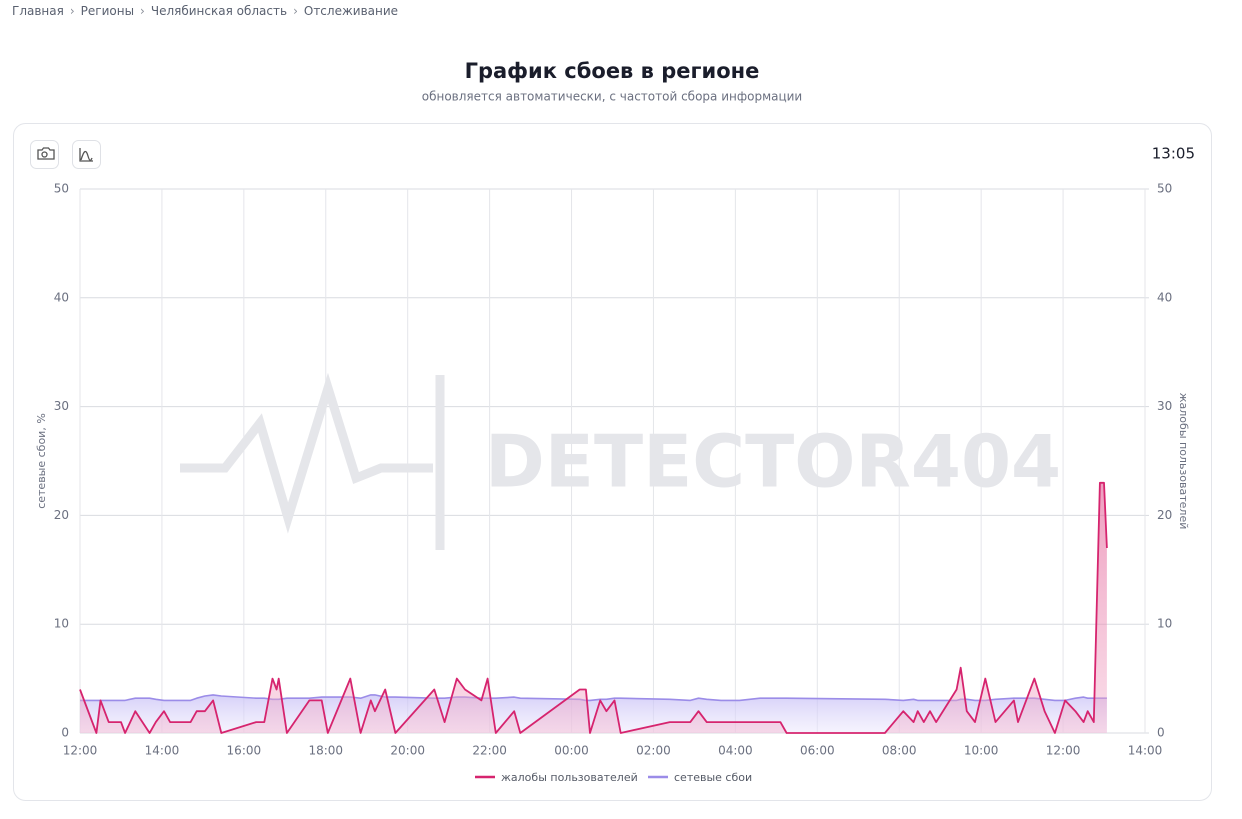 Image resolution: width=1242 pixels, height=819 pixels. I want to click on legend-label: жалобы пользователей, so click(569, 777).